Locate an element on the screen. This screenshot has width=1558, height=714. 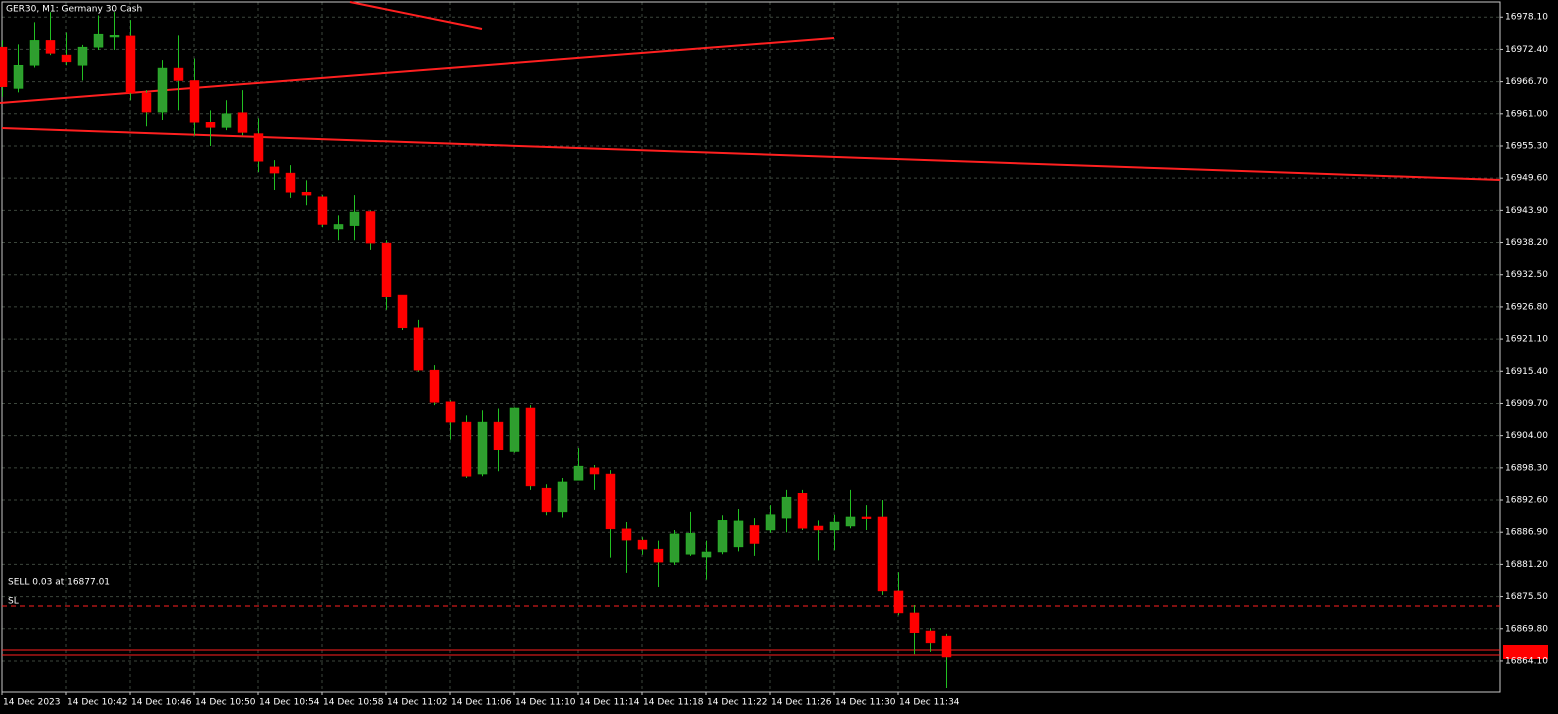
x-tick-label: 14 Dec 10:54 is located at coordinates (289, 703).